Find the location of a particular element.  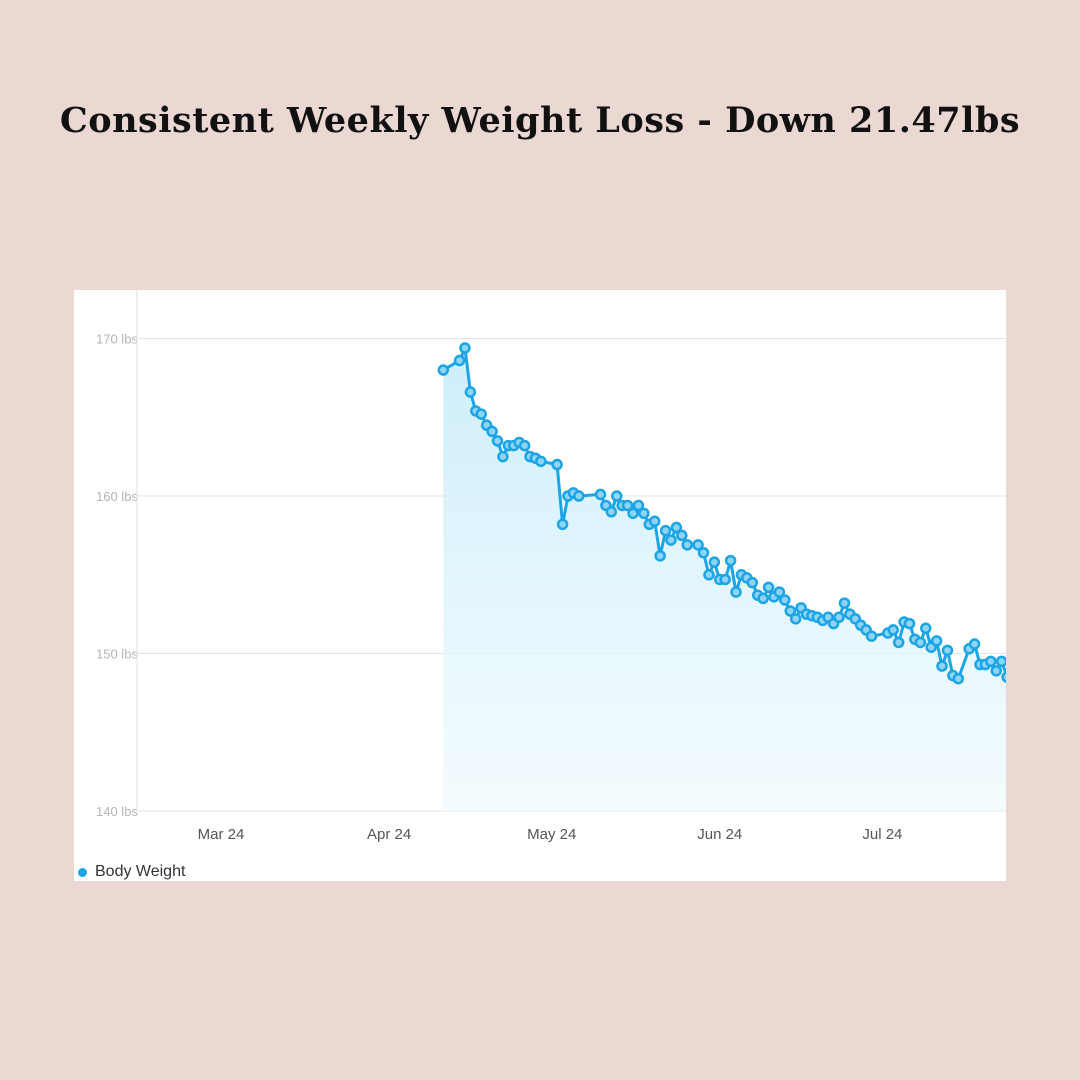

y-tick-label: 170 lbs is located at coordinates (117, 339).